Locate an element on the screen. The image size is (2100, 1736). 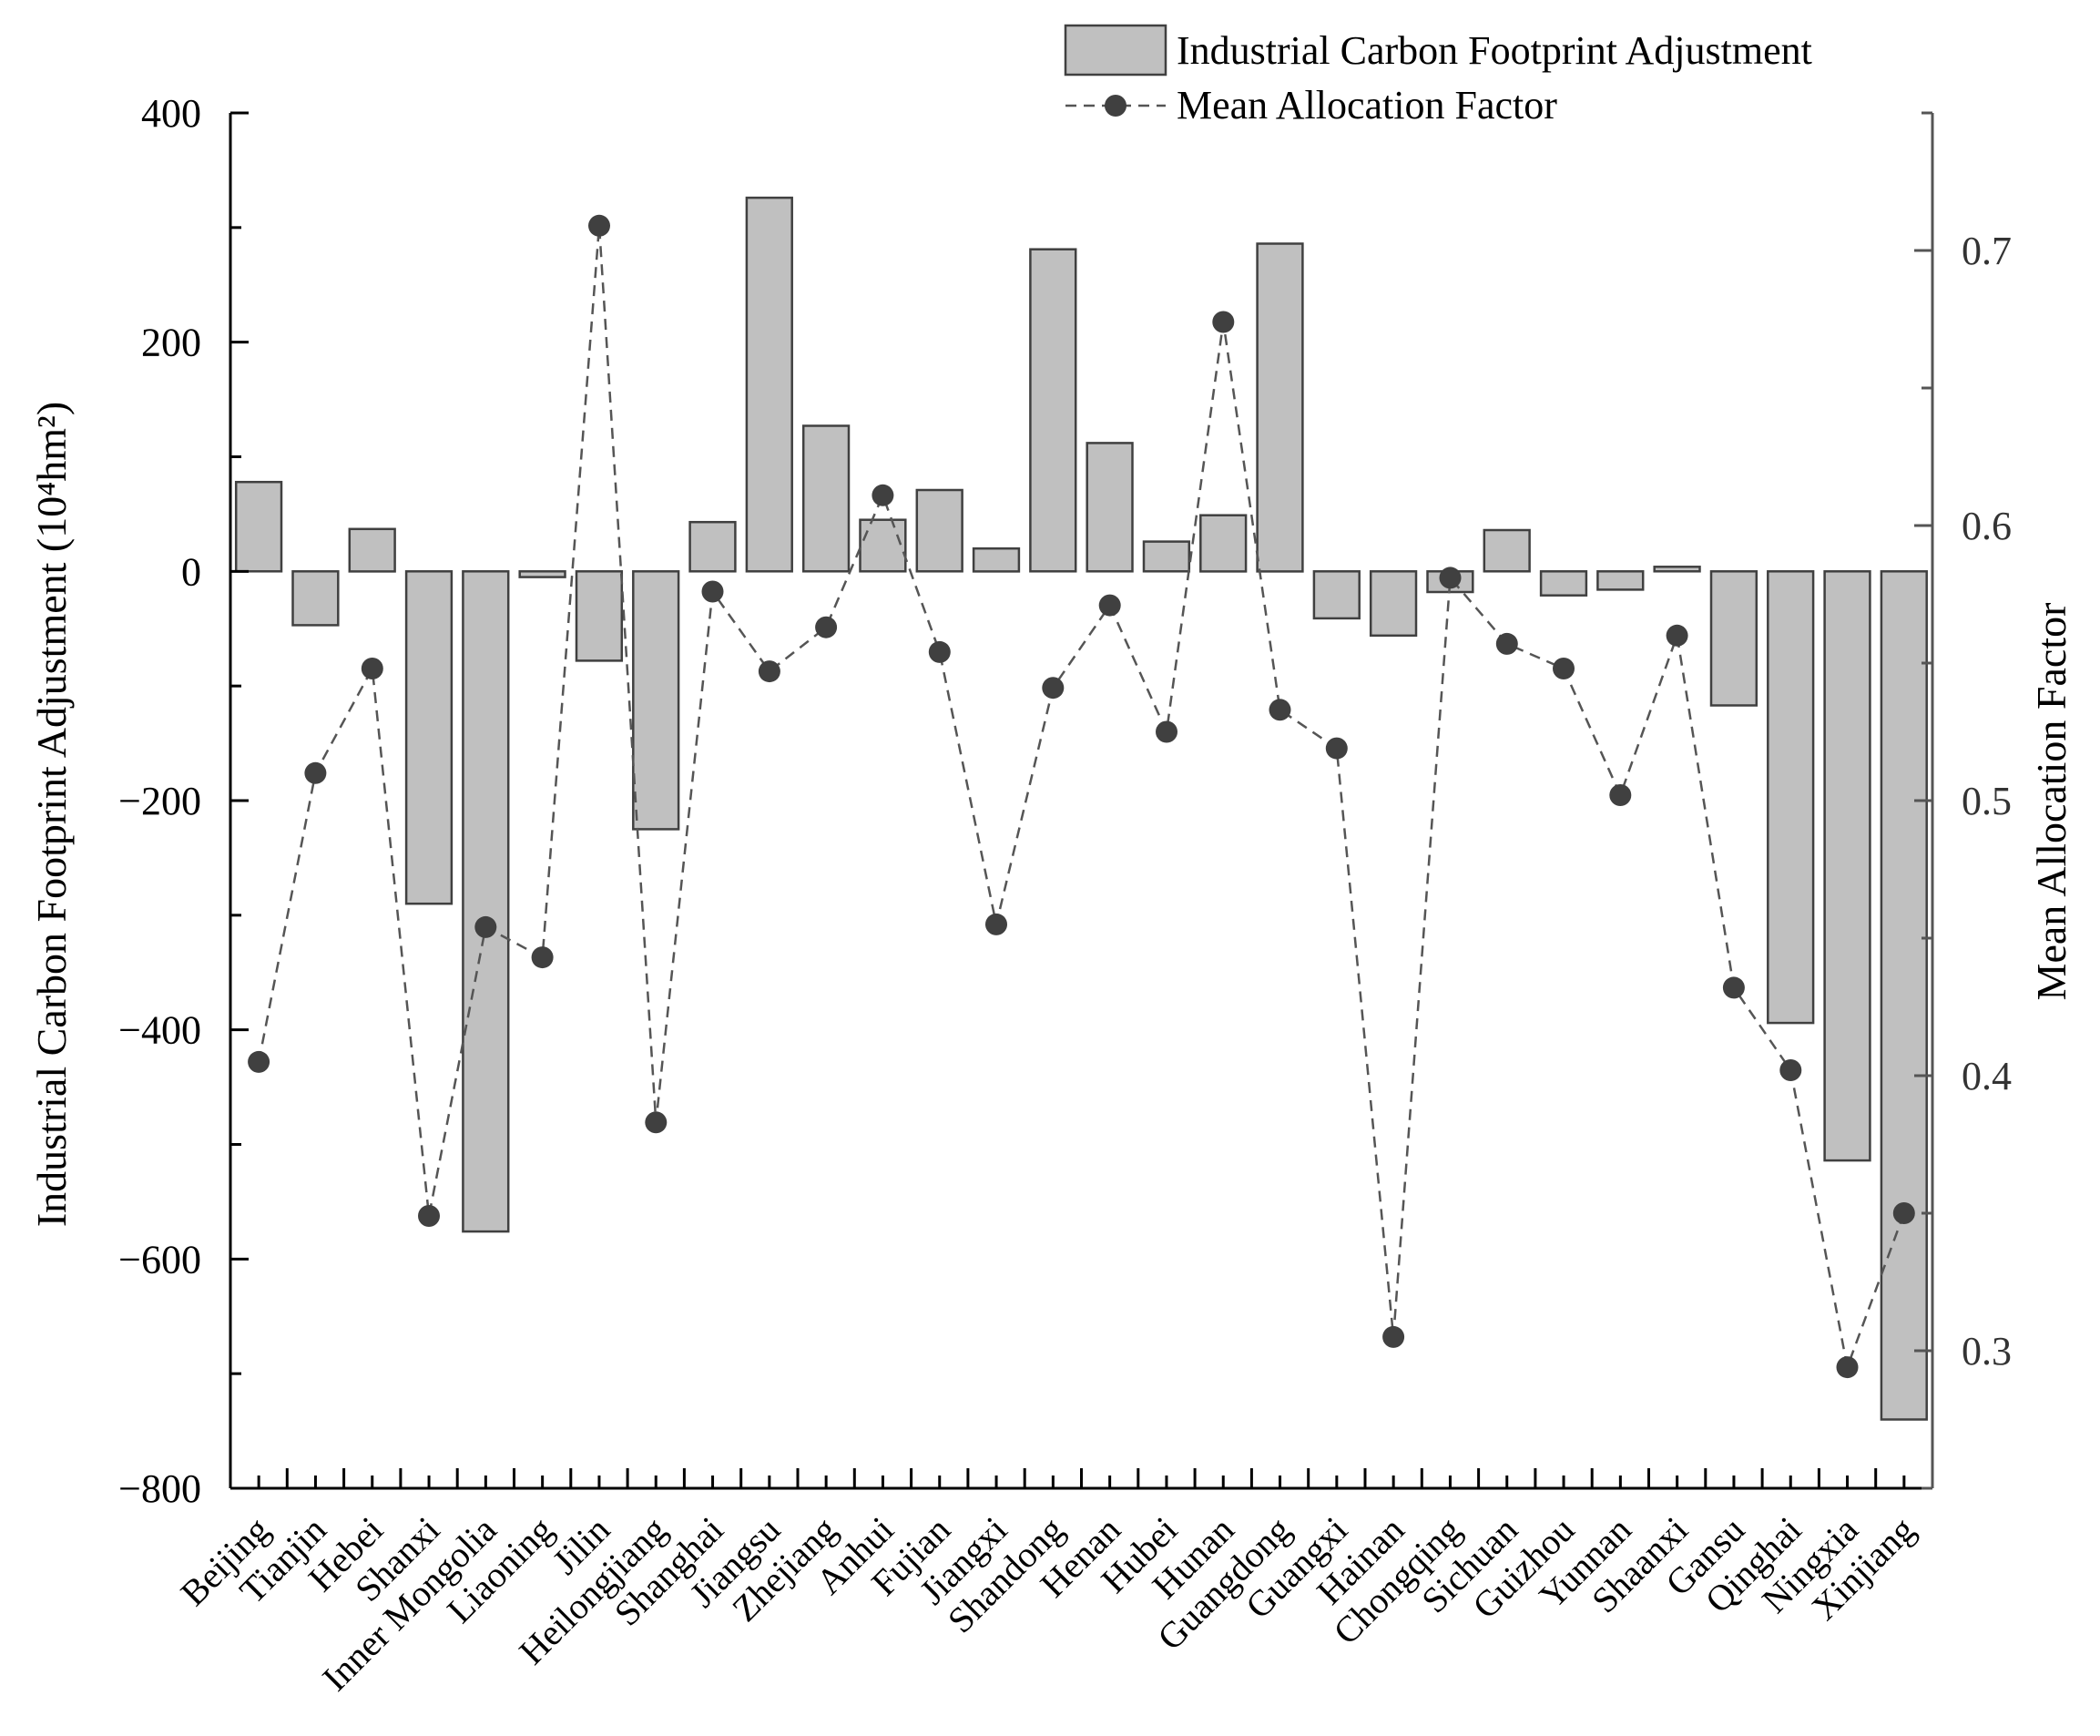
bar-fujian is located at coordinates (939, 530).